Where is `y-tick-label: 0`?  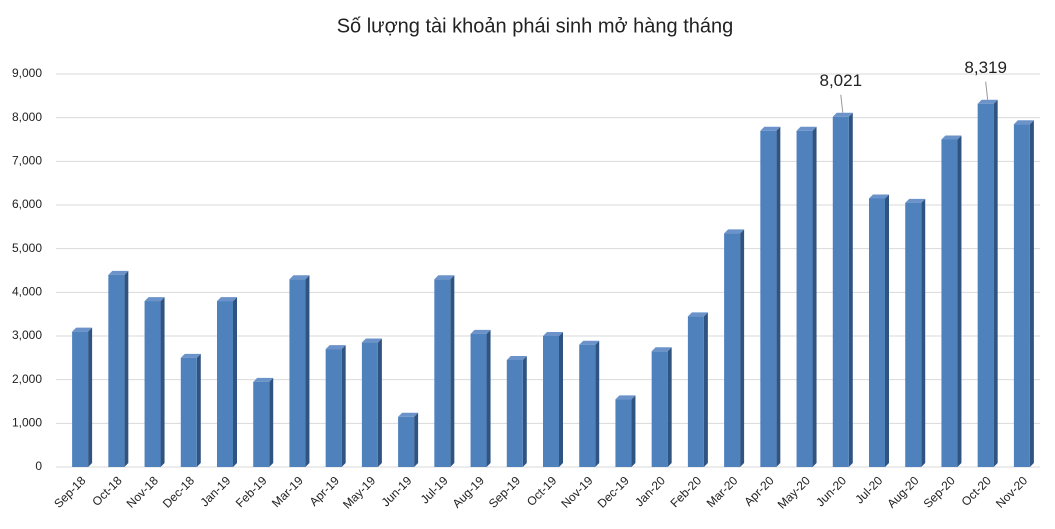 y-tick-label: 0 is located at coordinates (38, 466).